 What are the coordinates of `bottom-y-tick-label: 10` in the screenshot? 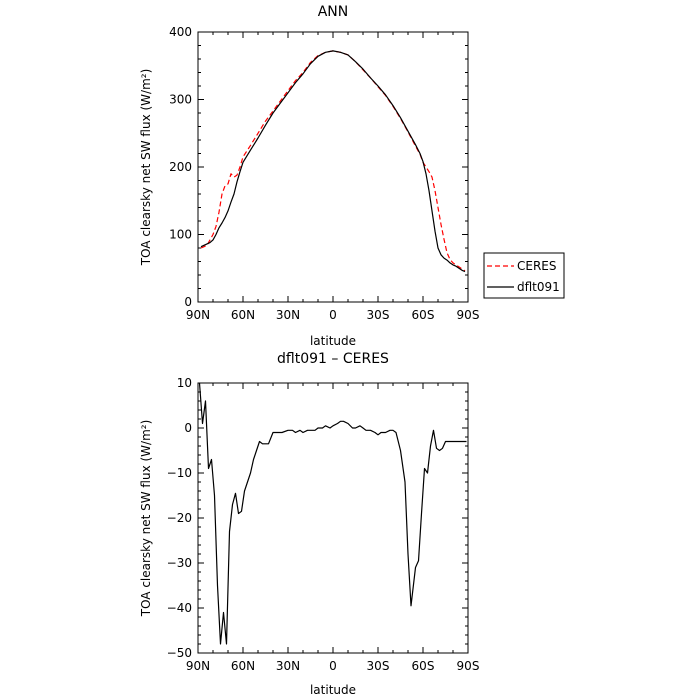 It's located at (184, 383).